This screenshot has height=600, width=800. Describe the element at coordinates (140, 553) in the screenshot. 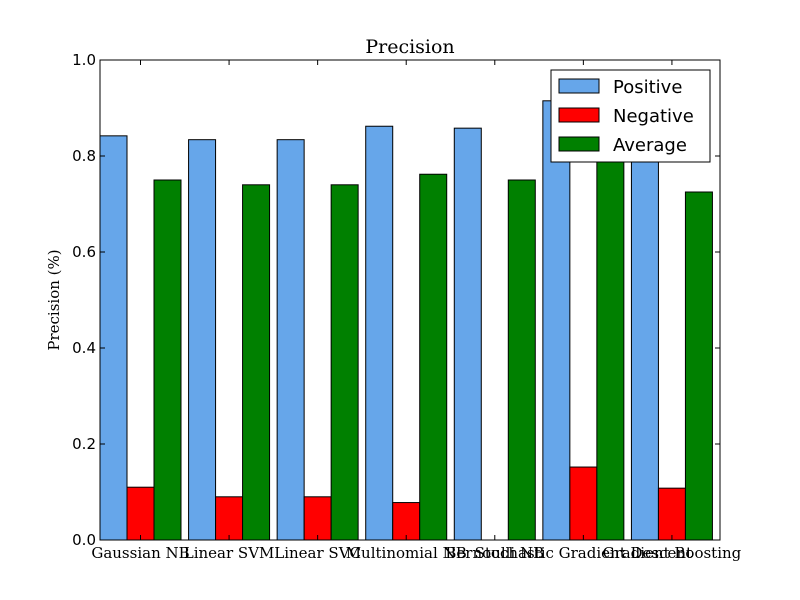

I see `x-tick-label: Gaussian NB` at that location.